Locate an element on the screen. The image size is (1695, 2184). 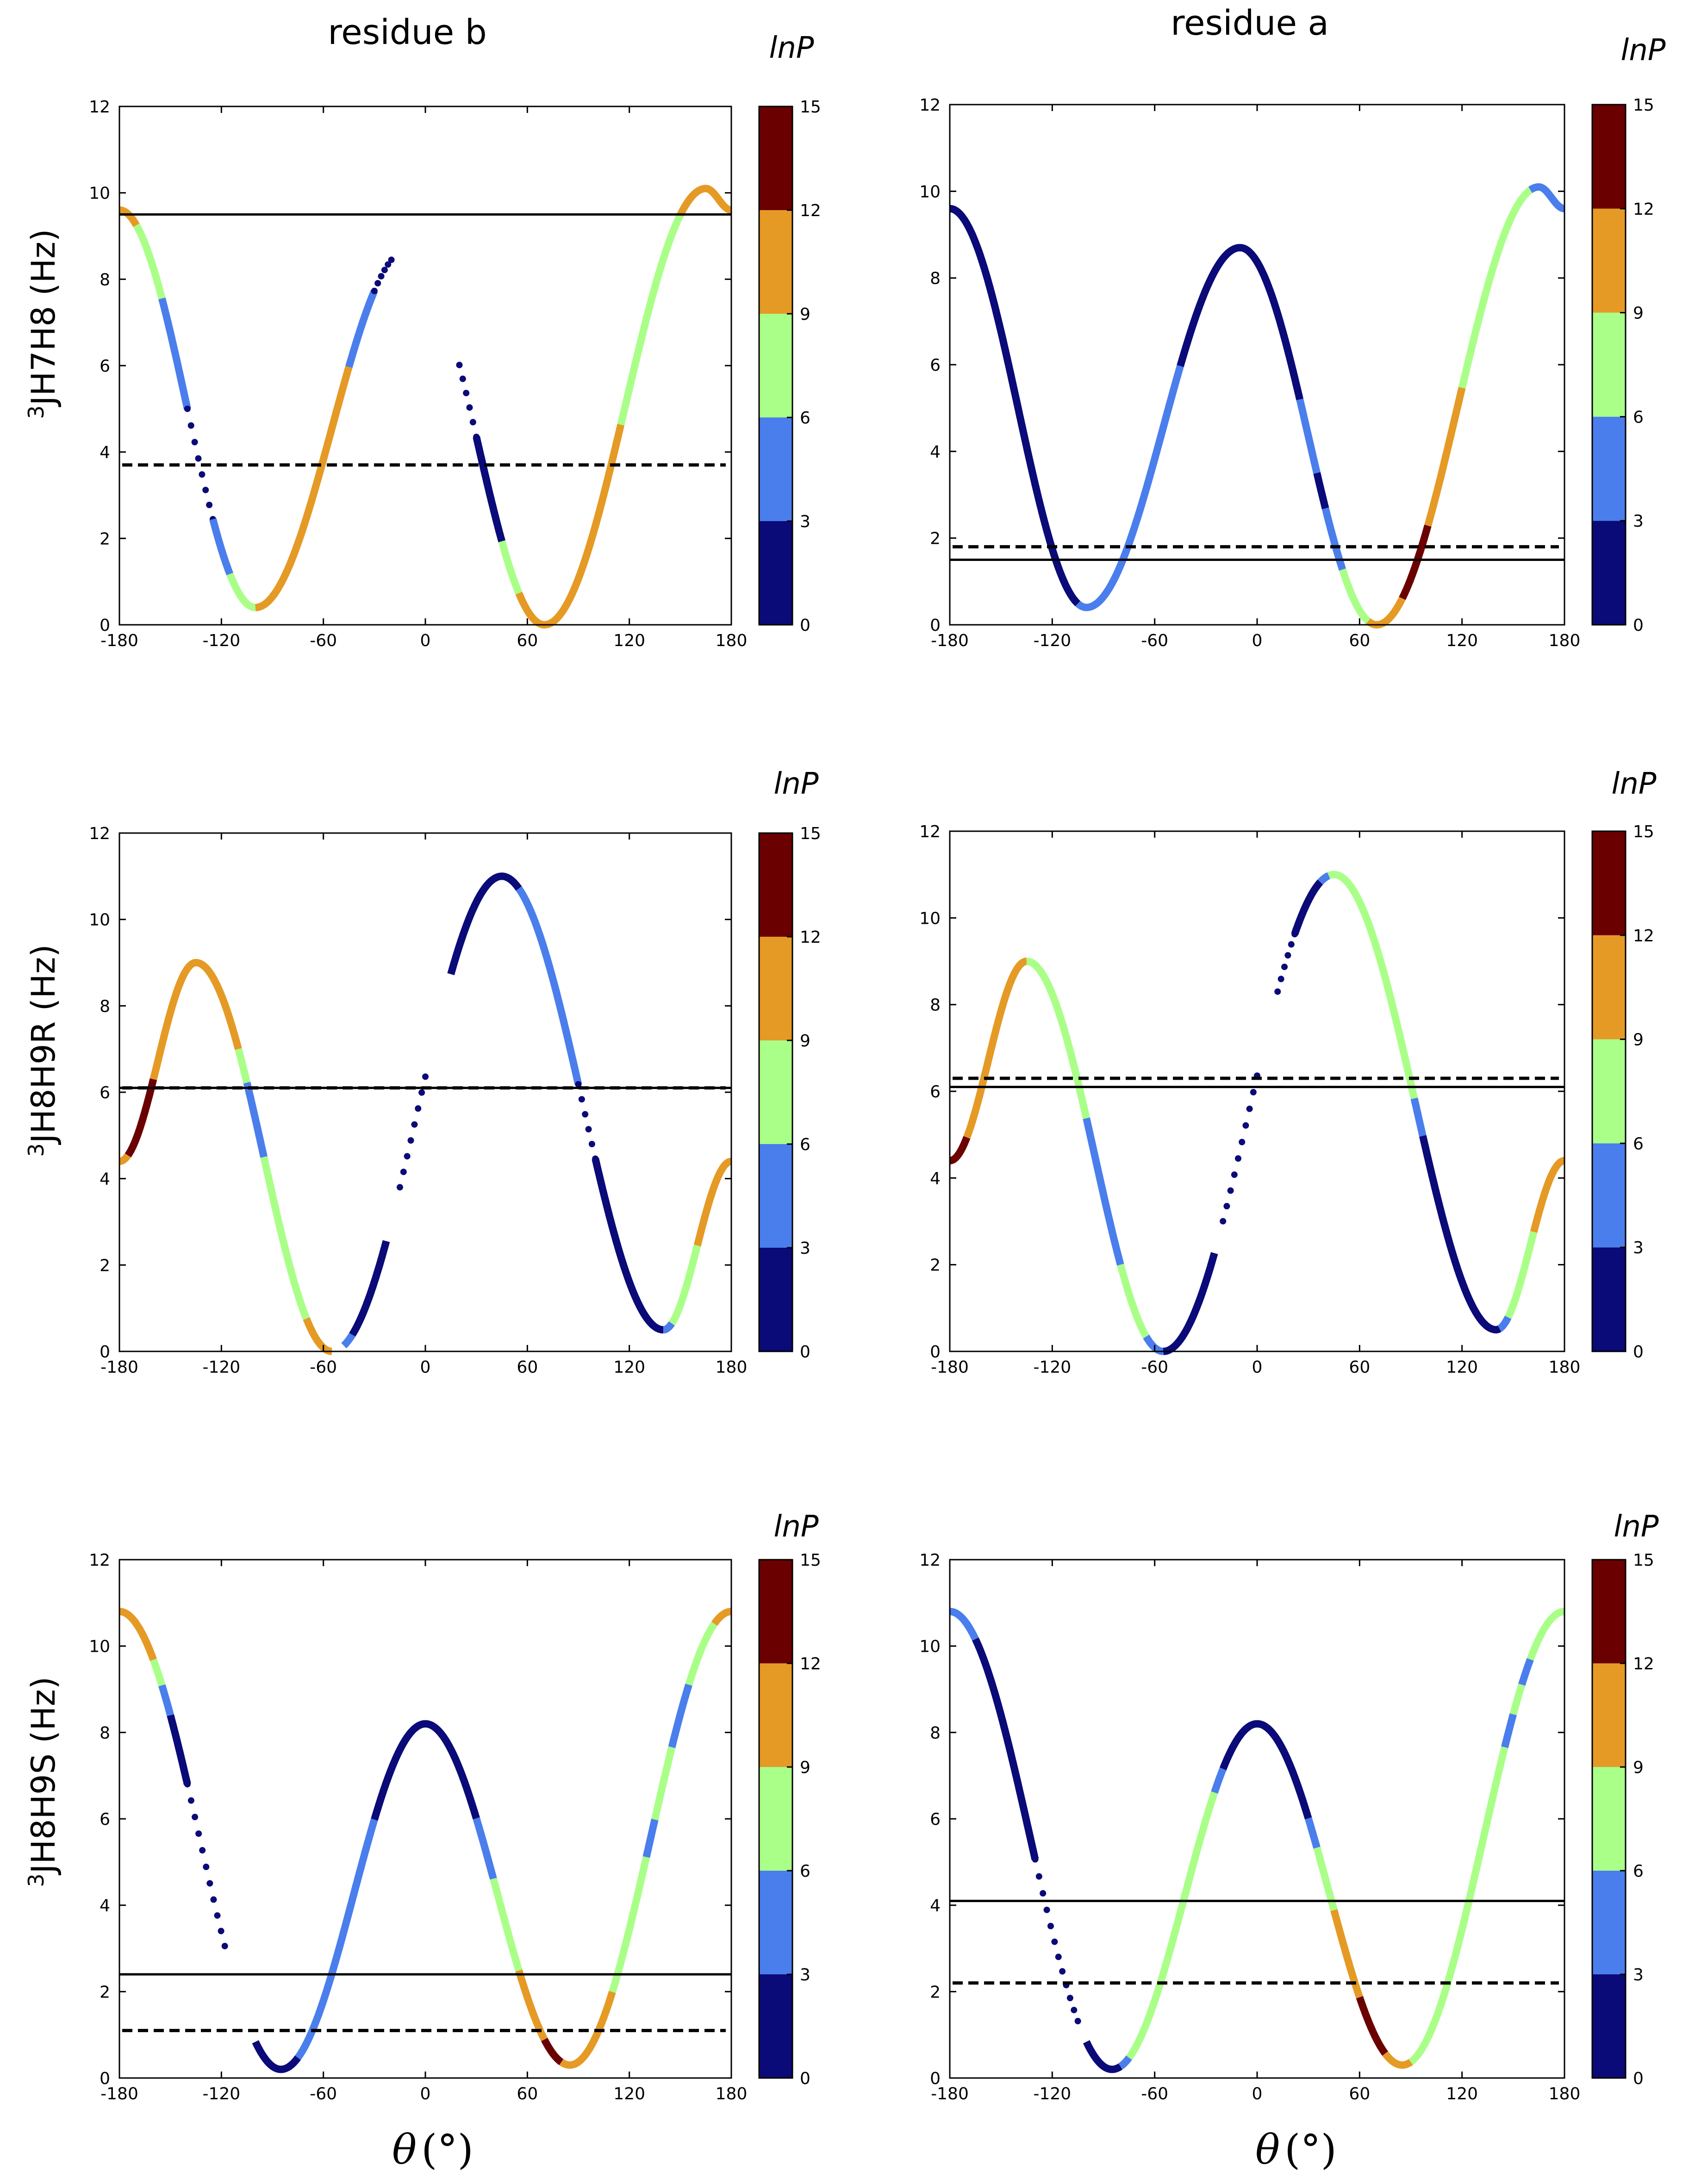
colorbar-tick-label: 15 is located at coordinates (810, 107).